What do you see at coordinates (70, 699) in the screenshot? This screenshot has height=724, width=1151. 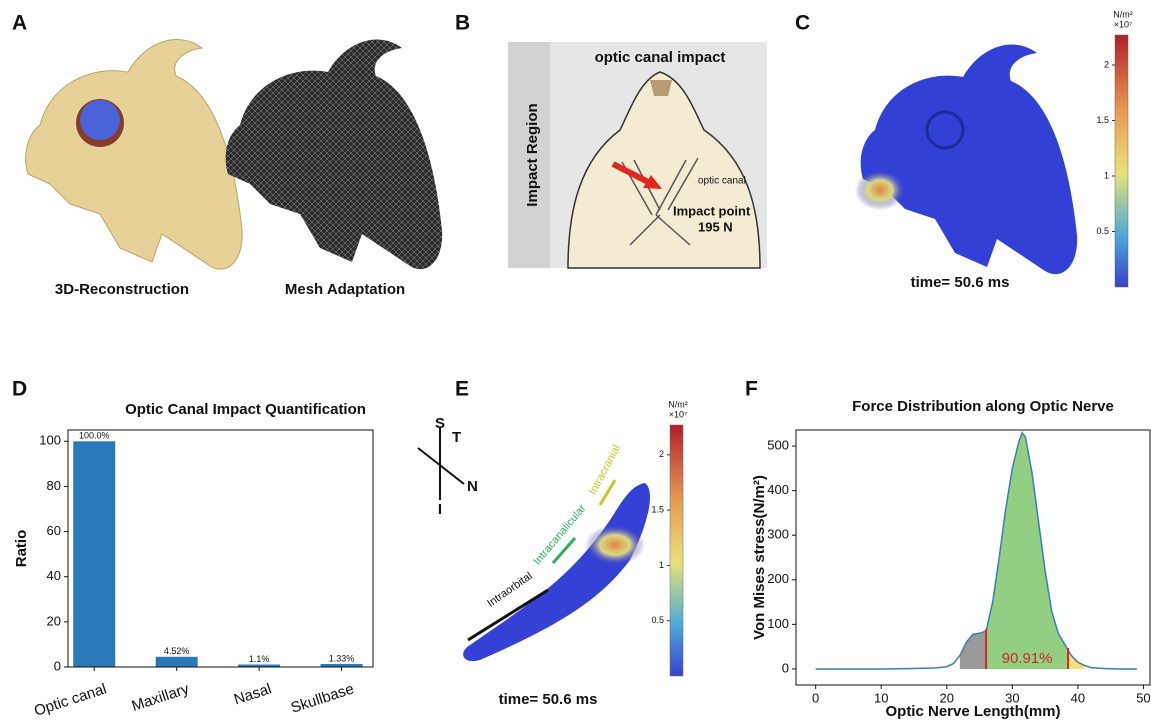 I see `x-tick-label: Optic canal` at bounding box center [70, 699].